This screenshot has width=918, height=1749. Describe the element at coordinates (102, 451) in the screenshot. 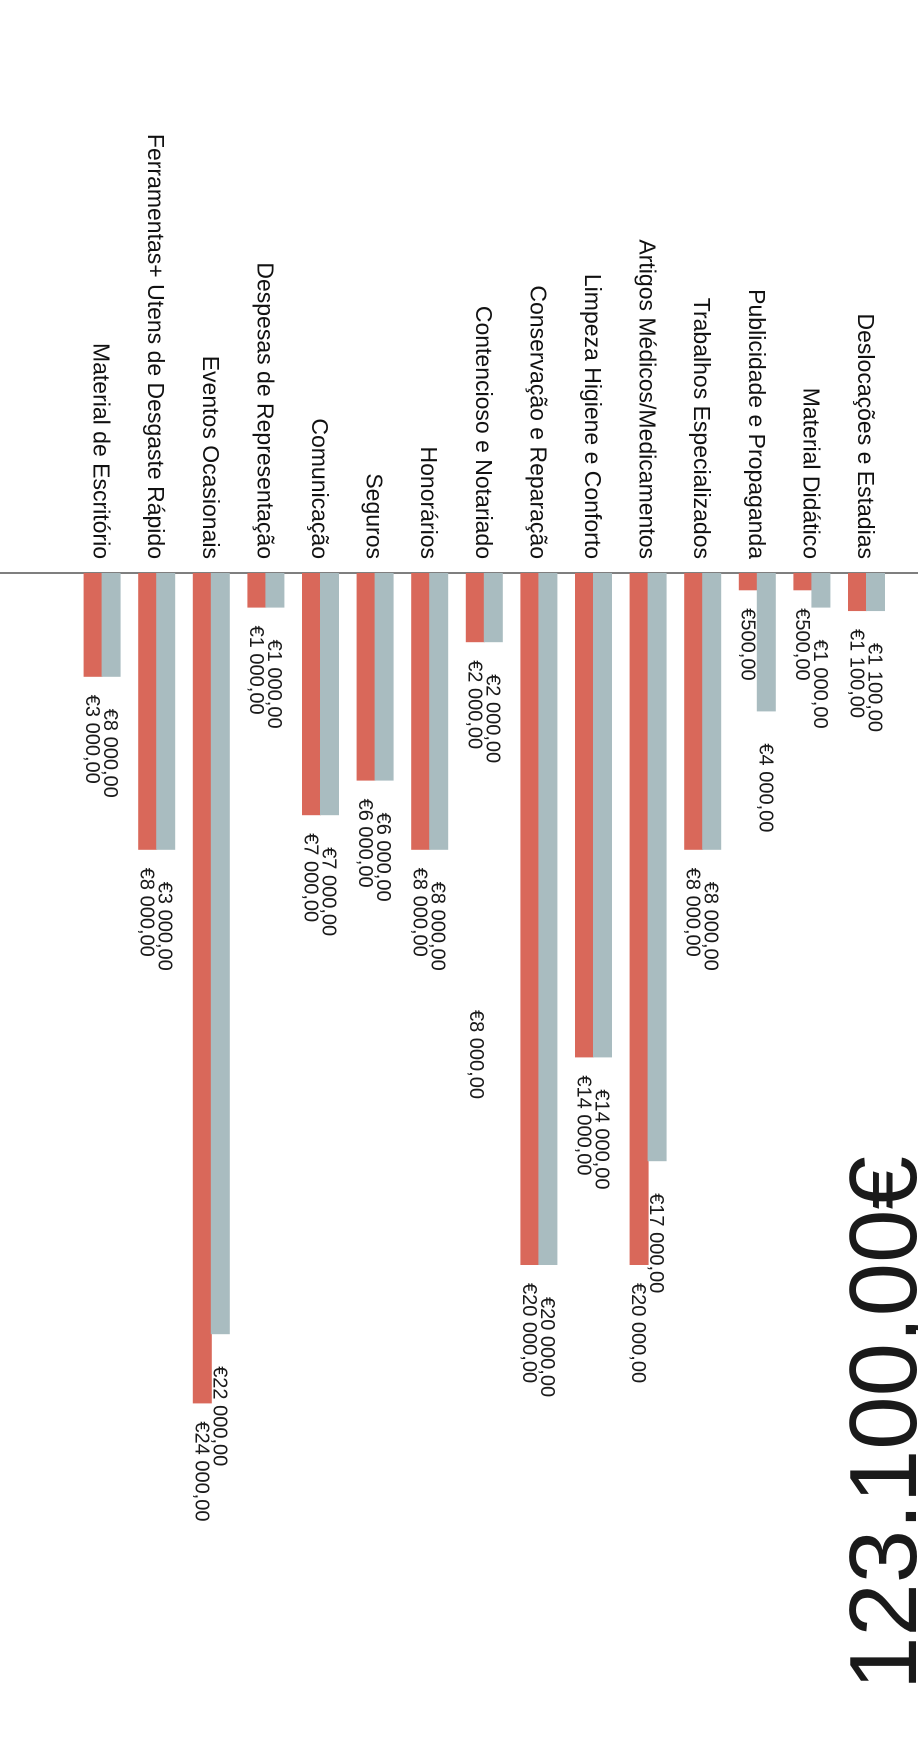

I see `category-label-15: Material de Escritório` at that location.